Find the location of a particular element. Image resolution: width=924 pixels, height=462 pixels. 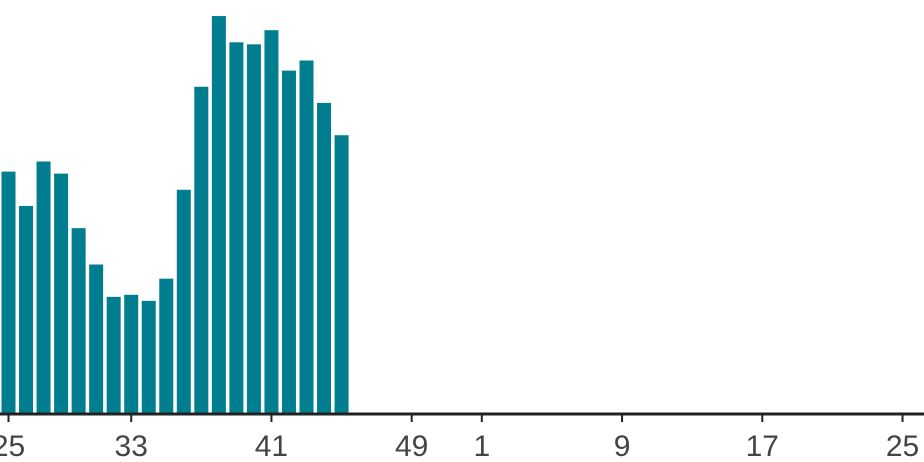

x-tick-label: 41 is located at coordinates (271, 446).